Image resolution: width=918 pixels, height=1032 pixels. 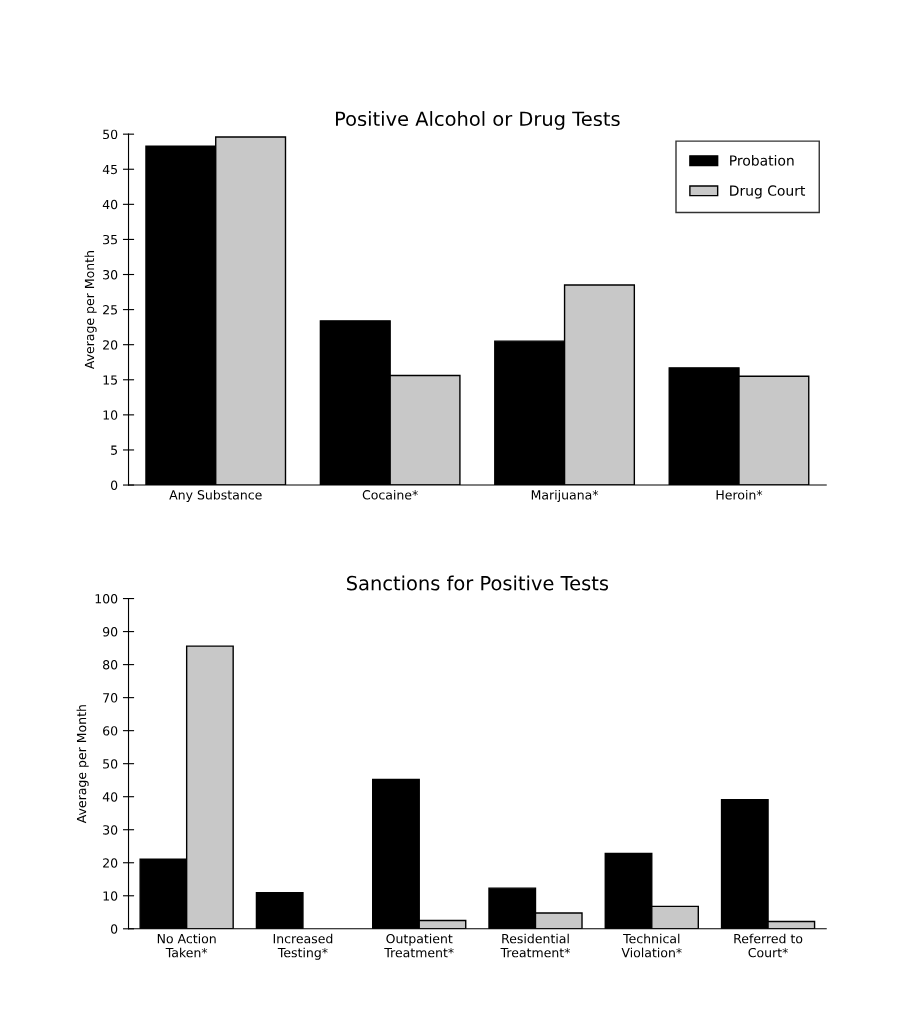 What do you see at coordinates (768, 945) in the screenshot?
I see `x-tick-label: Referred to Court*` at bounding box center [768, 945].